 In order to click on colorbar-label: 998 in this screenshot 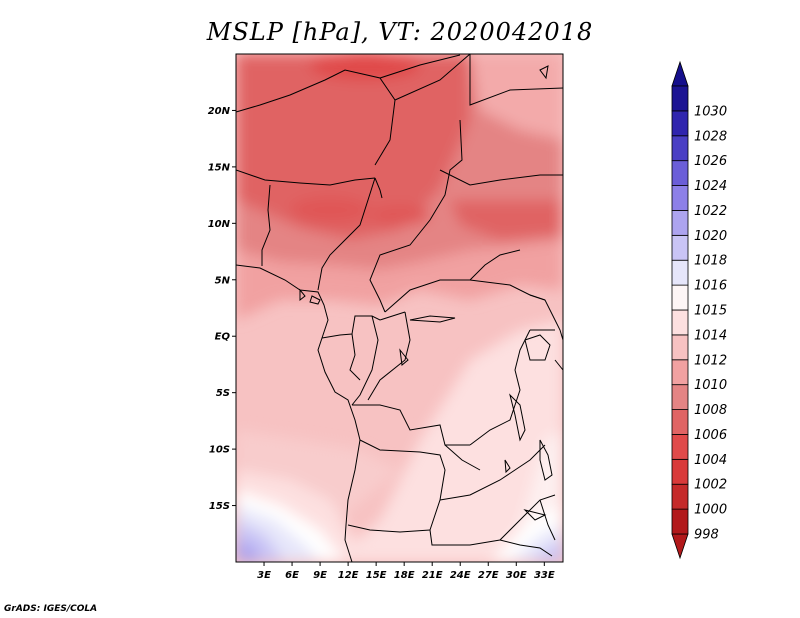, I will do `click(706, 535)`.